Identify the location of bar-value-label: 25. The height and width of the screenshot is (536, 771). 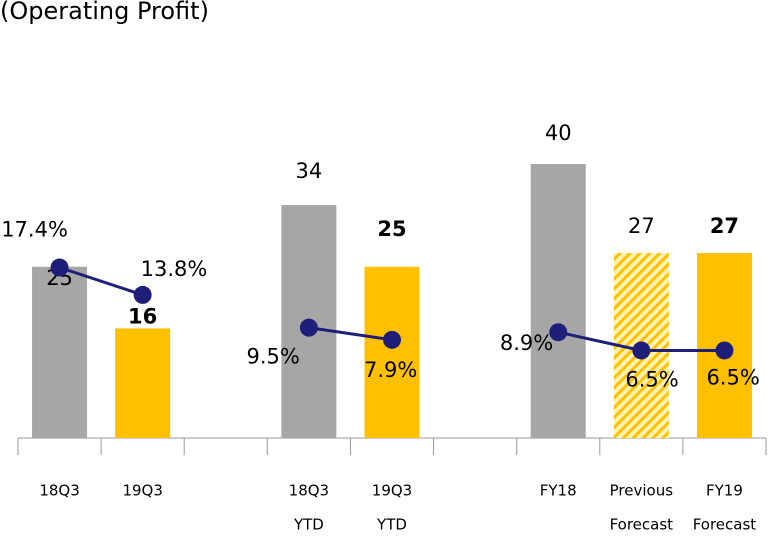
(391, 229).